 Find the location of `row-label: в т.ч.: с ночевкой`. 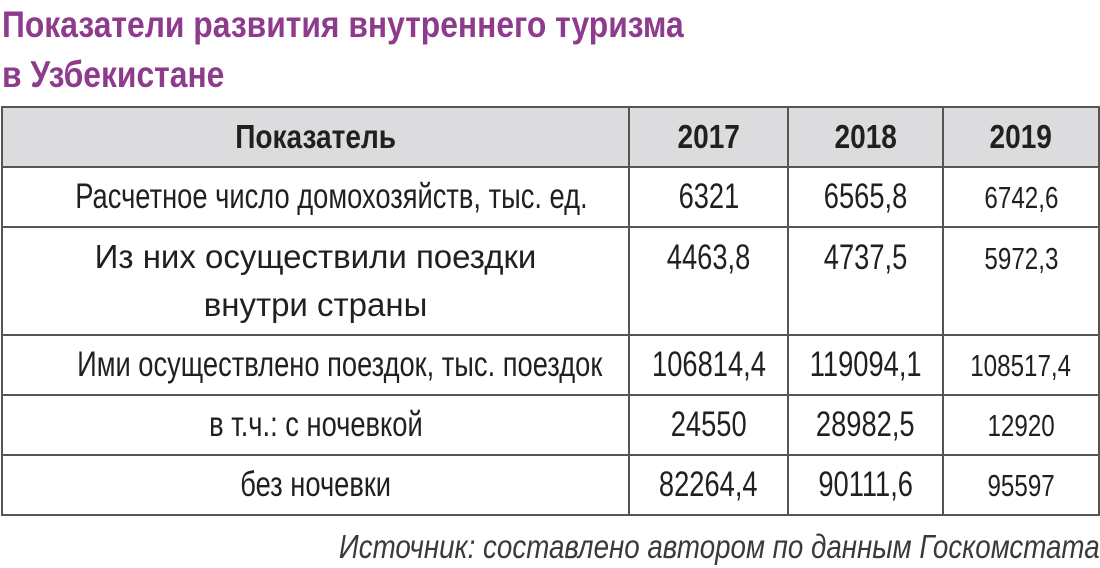

row-label: в т.ч.: с ночевкой is located at coordinates (315, 425).